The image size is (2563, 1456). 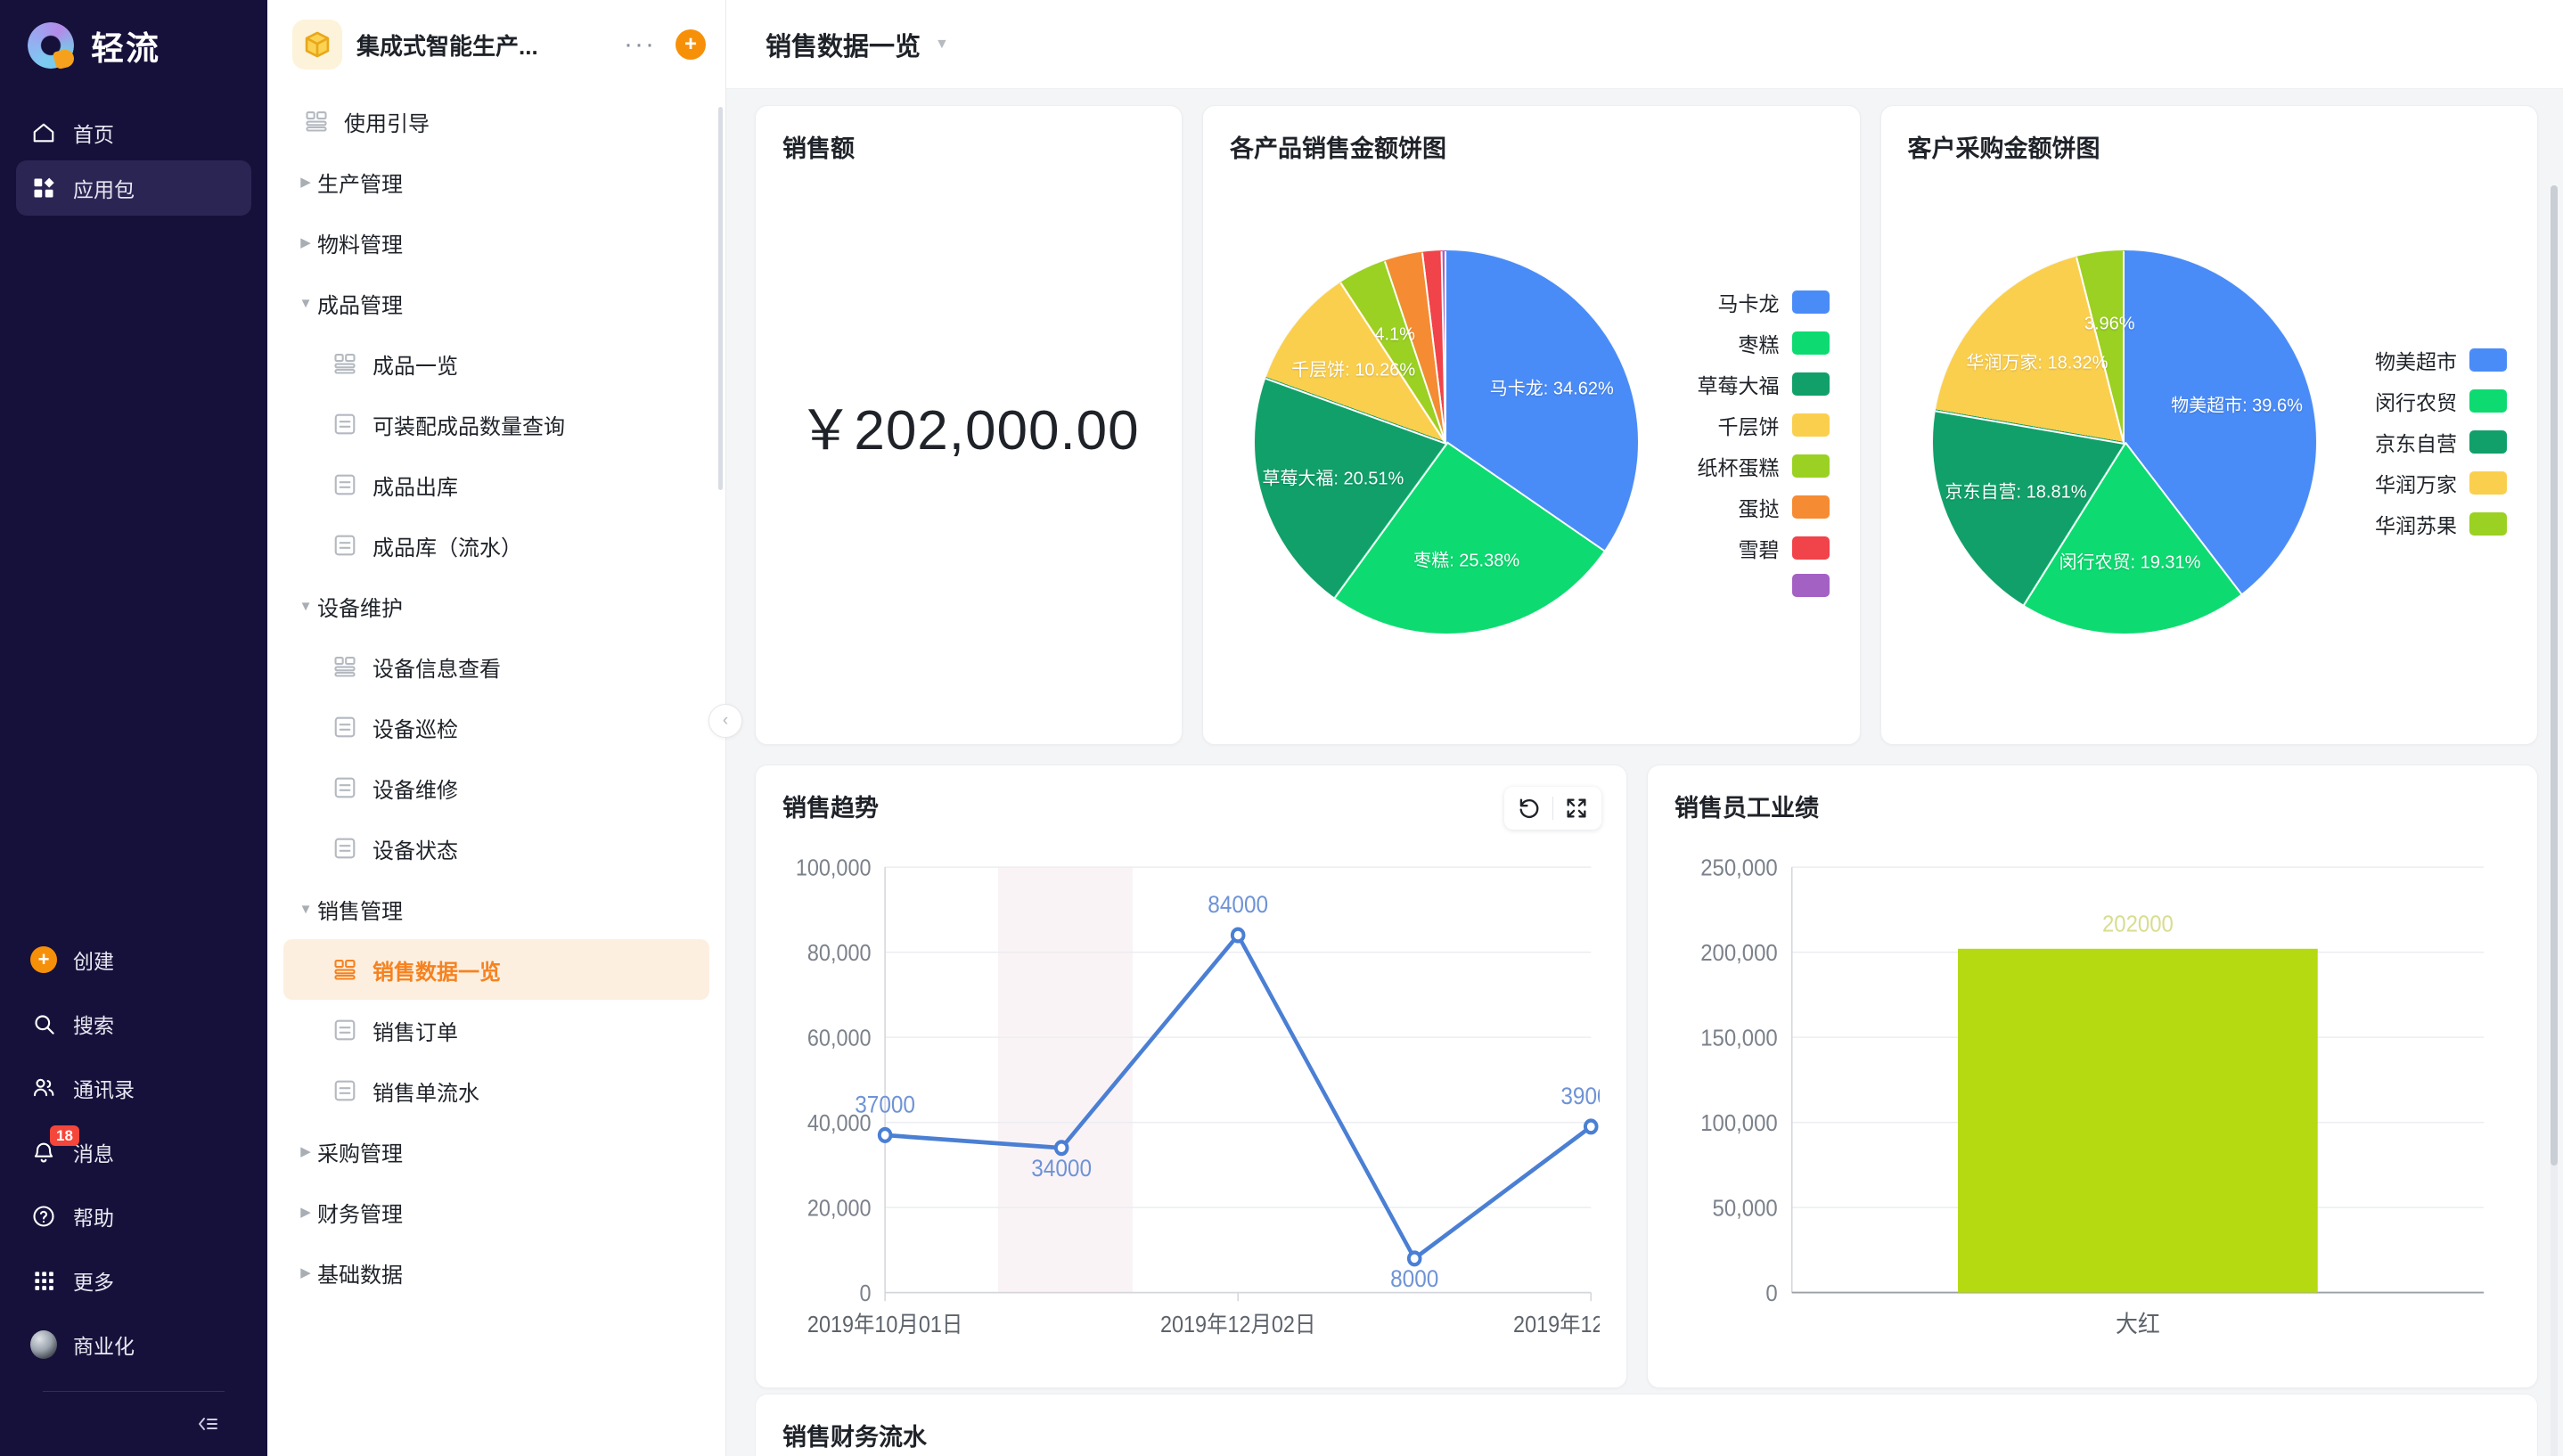 I want to click on pie-slice-label: 华润万家: 18.32%, so click(x=2037, y=363).